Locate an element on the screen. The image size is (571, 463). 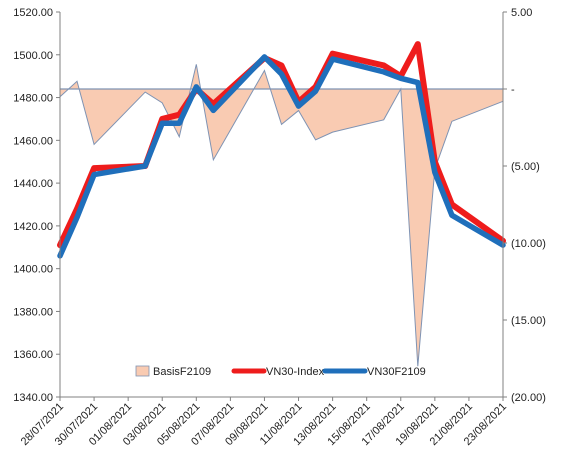
y-right-tick-label: (10.00) is located at coordinates (528, 244).